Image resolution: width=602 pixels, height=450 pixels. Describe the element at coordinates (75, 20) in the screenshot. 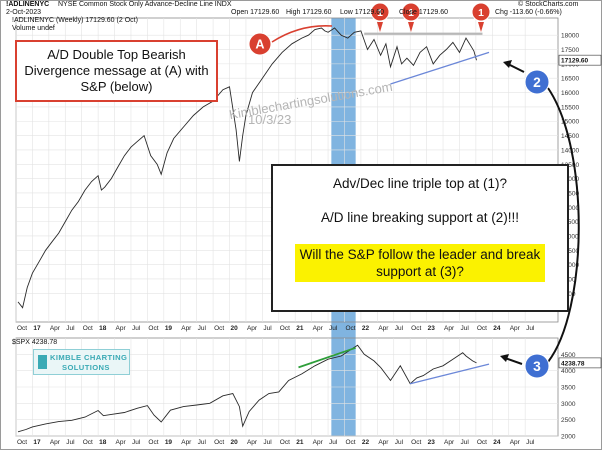

I see `legend-main: !ADLINENYC (Weekly) 17129.60 (2 Oct)` at that location.